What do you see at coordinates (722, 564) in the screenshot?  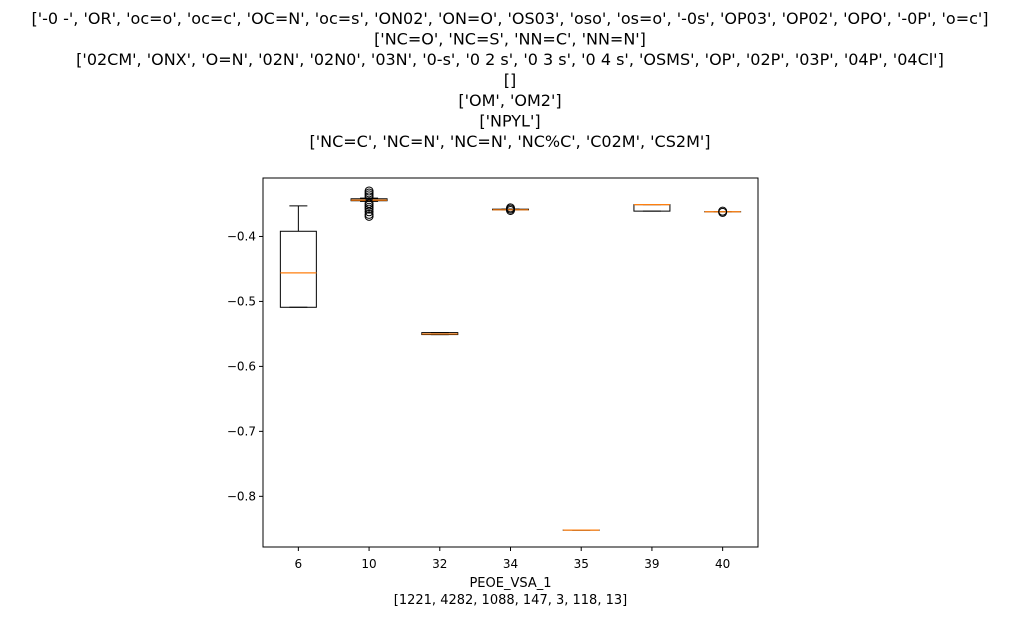 I see `x-tick-label: 40` at bounding box center [722, 564].